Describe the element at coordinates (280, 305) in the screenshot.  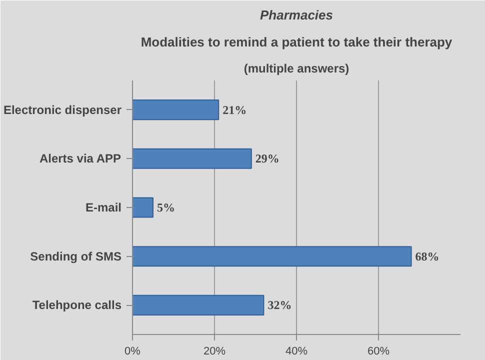
I see `data-label: 32%` at that location.